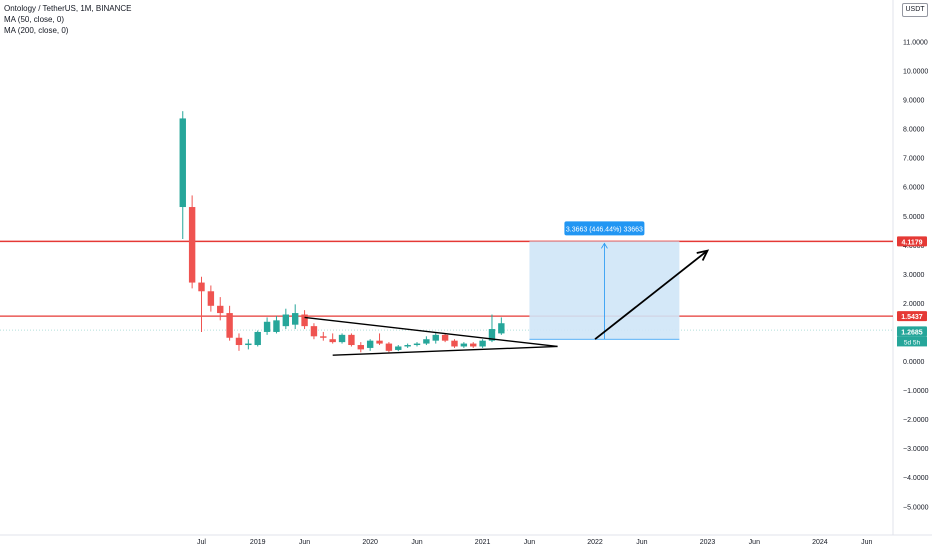  What do you see at coordinates (914, 362) in the screenshot?
I see `y-tick-label: 0.0000` at bounding box center [914, 362].